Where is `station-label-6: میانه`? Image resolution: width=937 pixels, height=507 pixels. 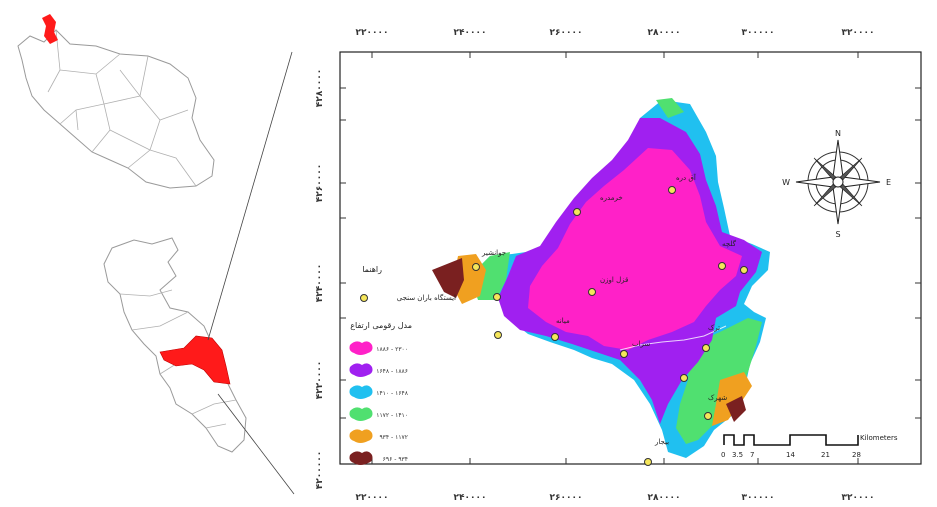 station-label-6: میانه is located at coordinates (563, 321).